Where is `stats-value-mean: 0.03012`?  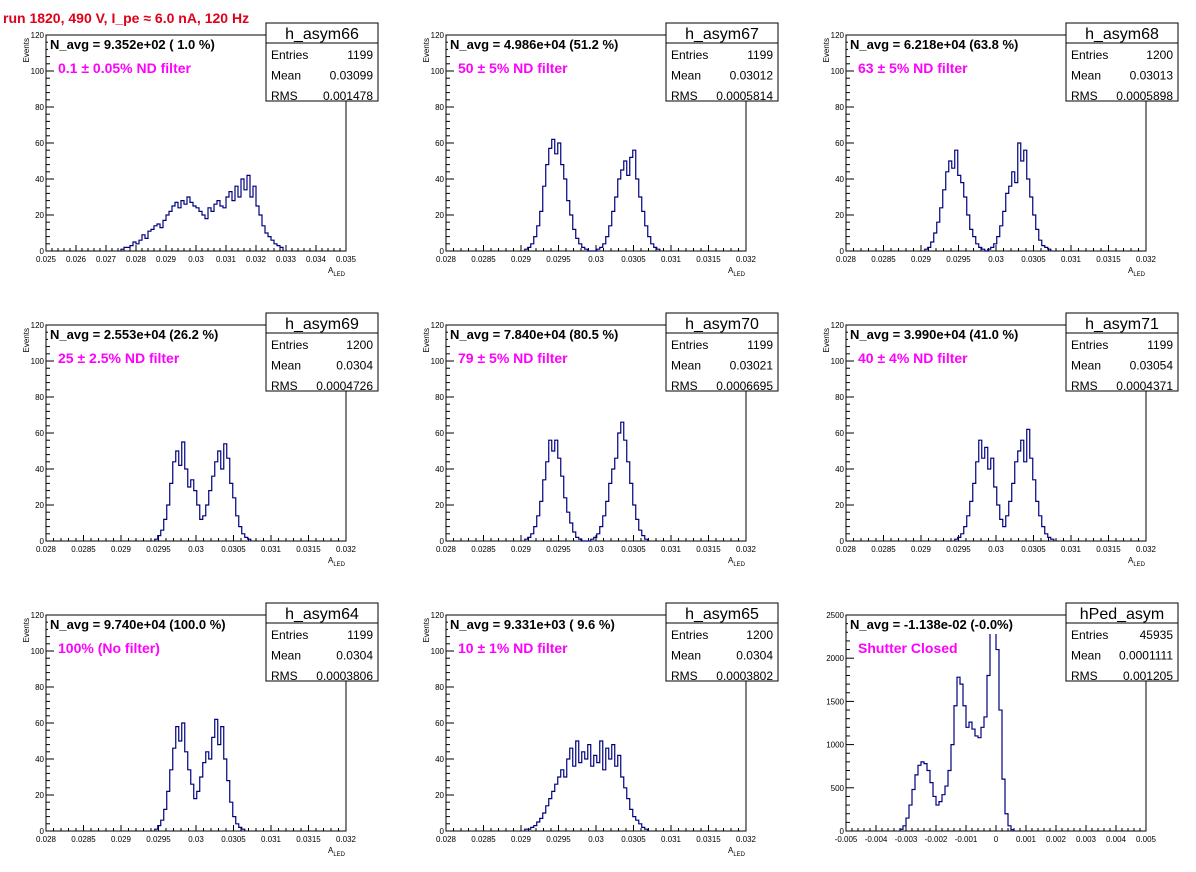 stats-value-mean: 0.03012 is located at coordinates (752, 76).